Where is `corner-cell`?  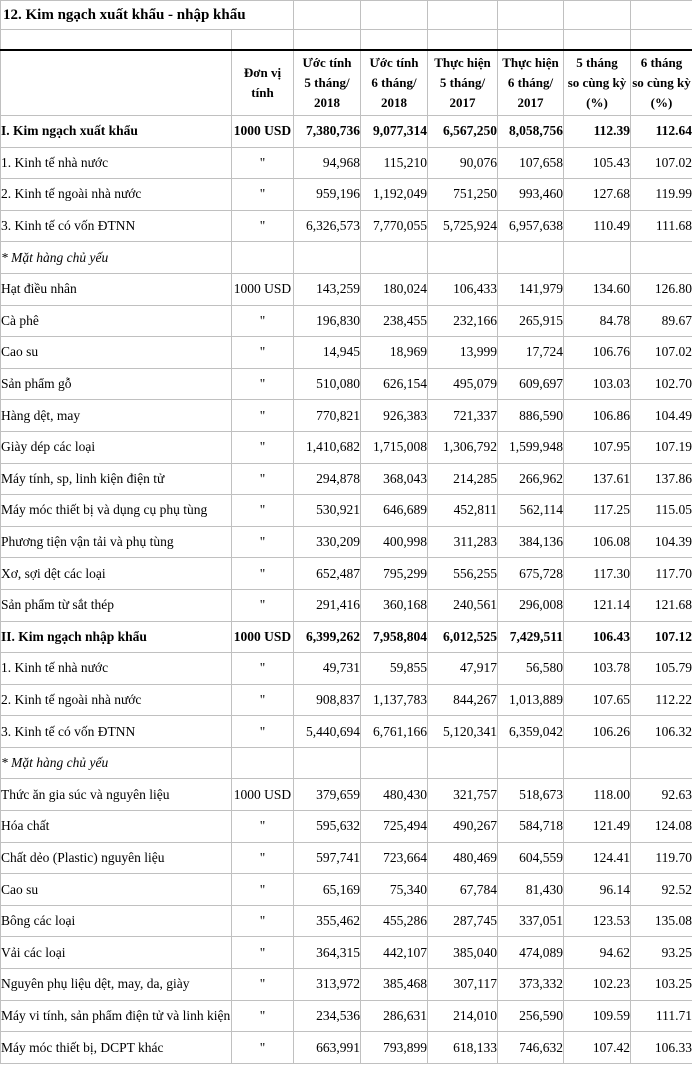
corner-cell is located at coordinates (116, 82).